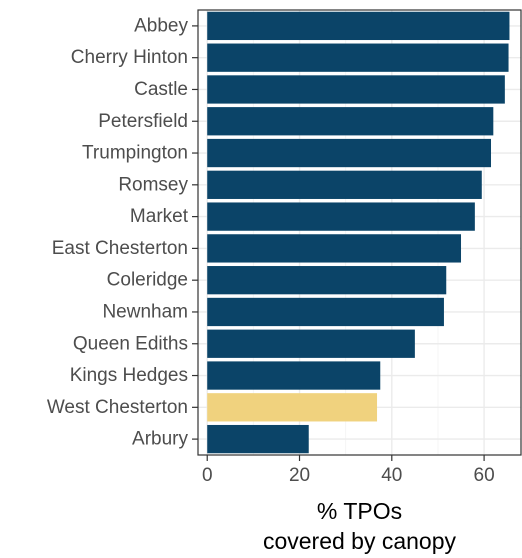 This screenshot has width=522, height=558. What do you see at coordinates (160, 439) in the screenshot?
I see `y-tick-label: Arbury` at bounding box center [160, 439].